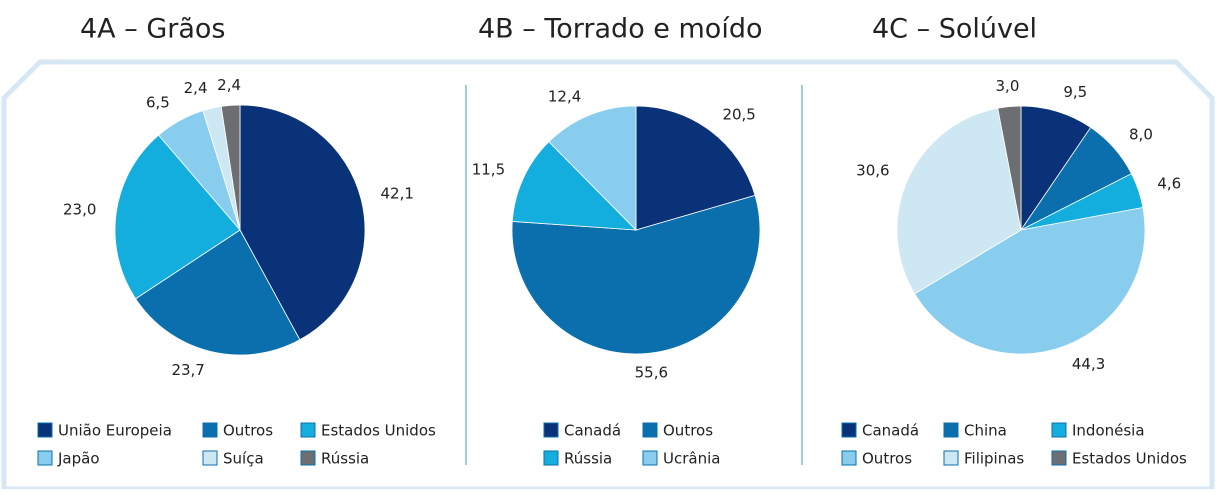 The image size is (1216, 493). Describe the element at coordinates (78, 459) in the screenshot. I see `legend-label: Japão` at that location.